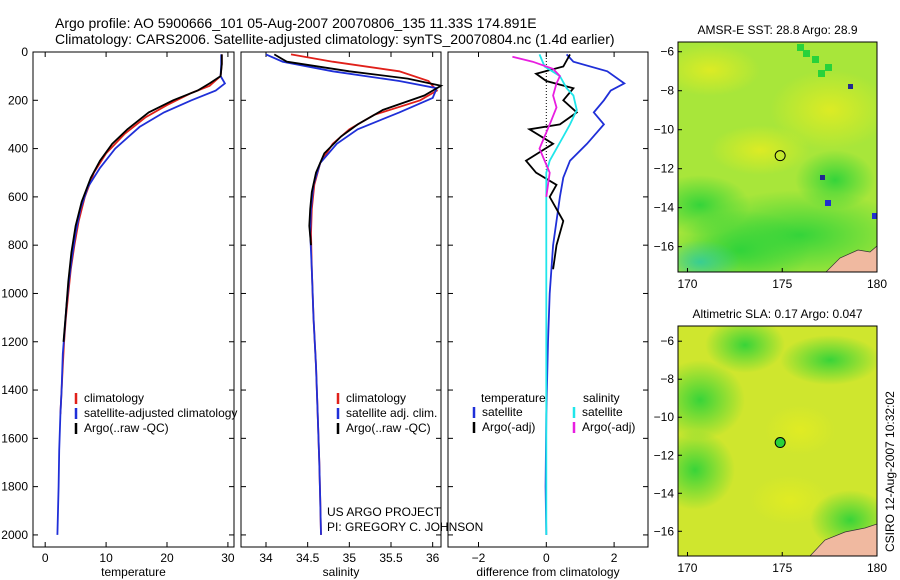 The image size is (900, 580). I want to click on x-axis-label: salinity, so click(341, 572).